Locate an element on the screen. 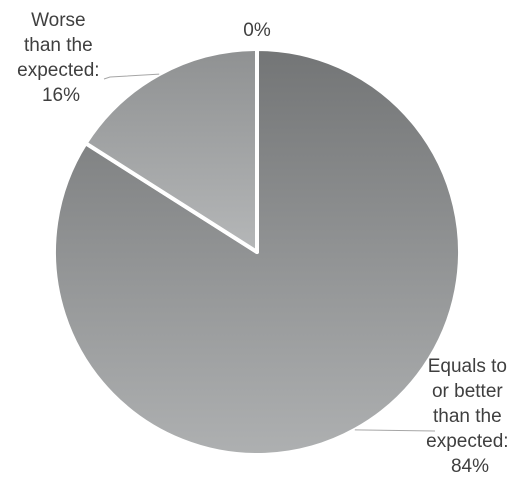 This screenshot has height=483, width=531. pie-slice-worse is located at coordinates (171, 150).